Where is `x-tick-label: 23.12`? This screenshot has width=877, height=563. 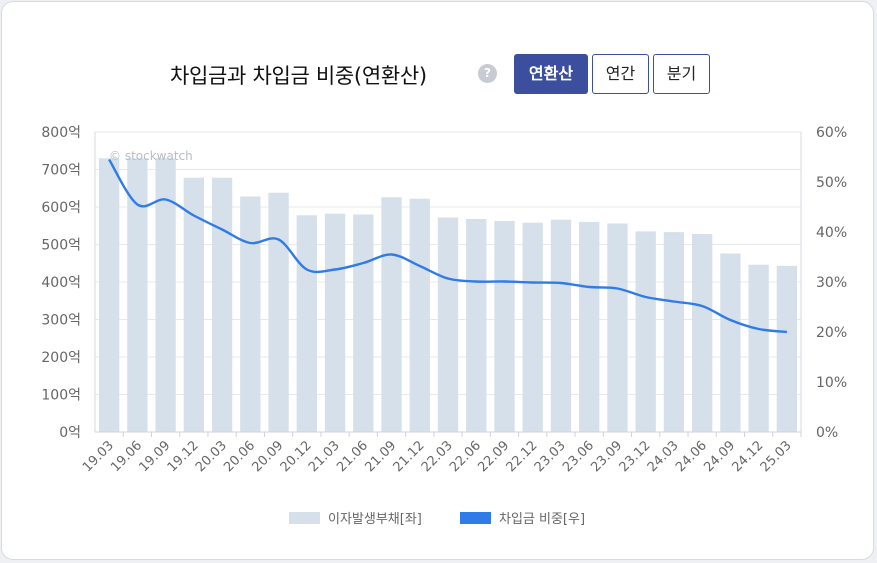 x-tick-label: 23.12 is located at coordinates (635, 456).